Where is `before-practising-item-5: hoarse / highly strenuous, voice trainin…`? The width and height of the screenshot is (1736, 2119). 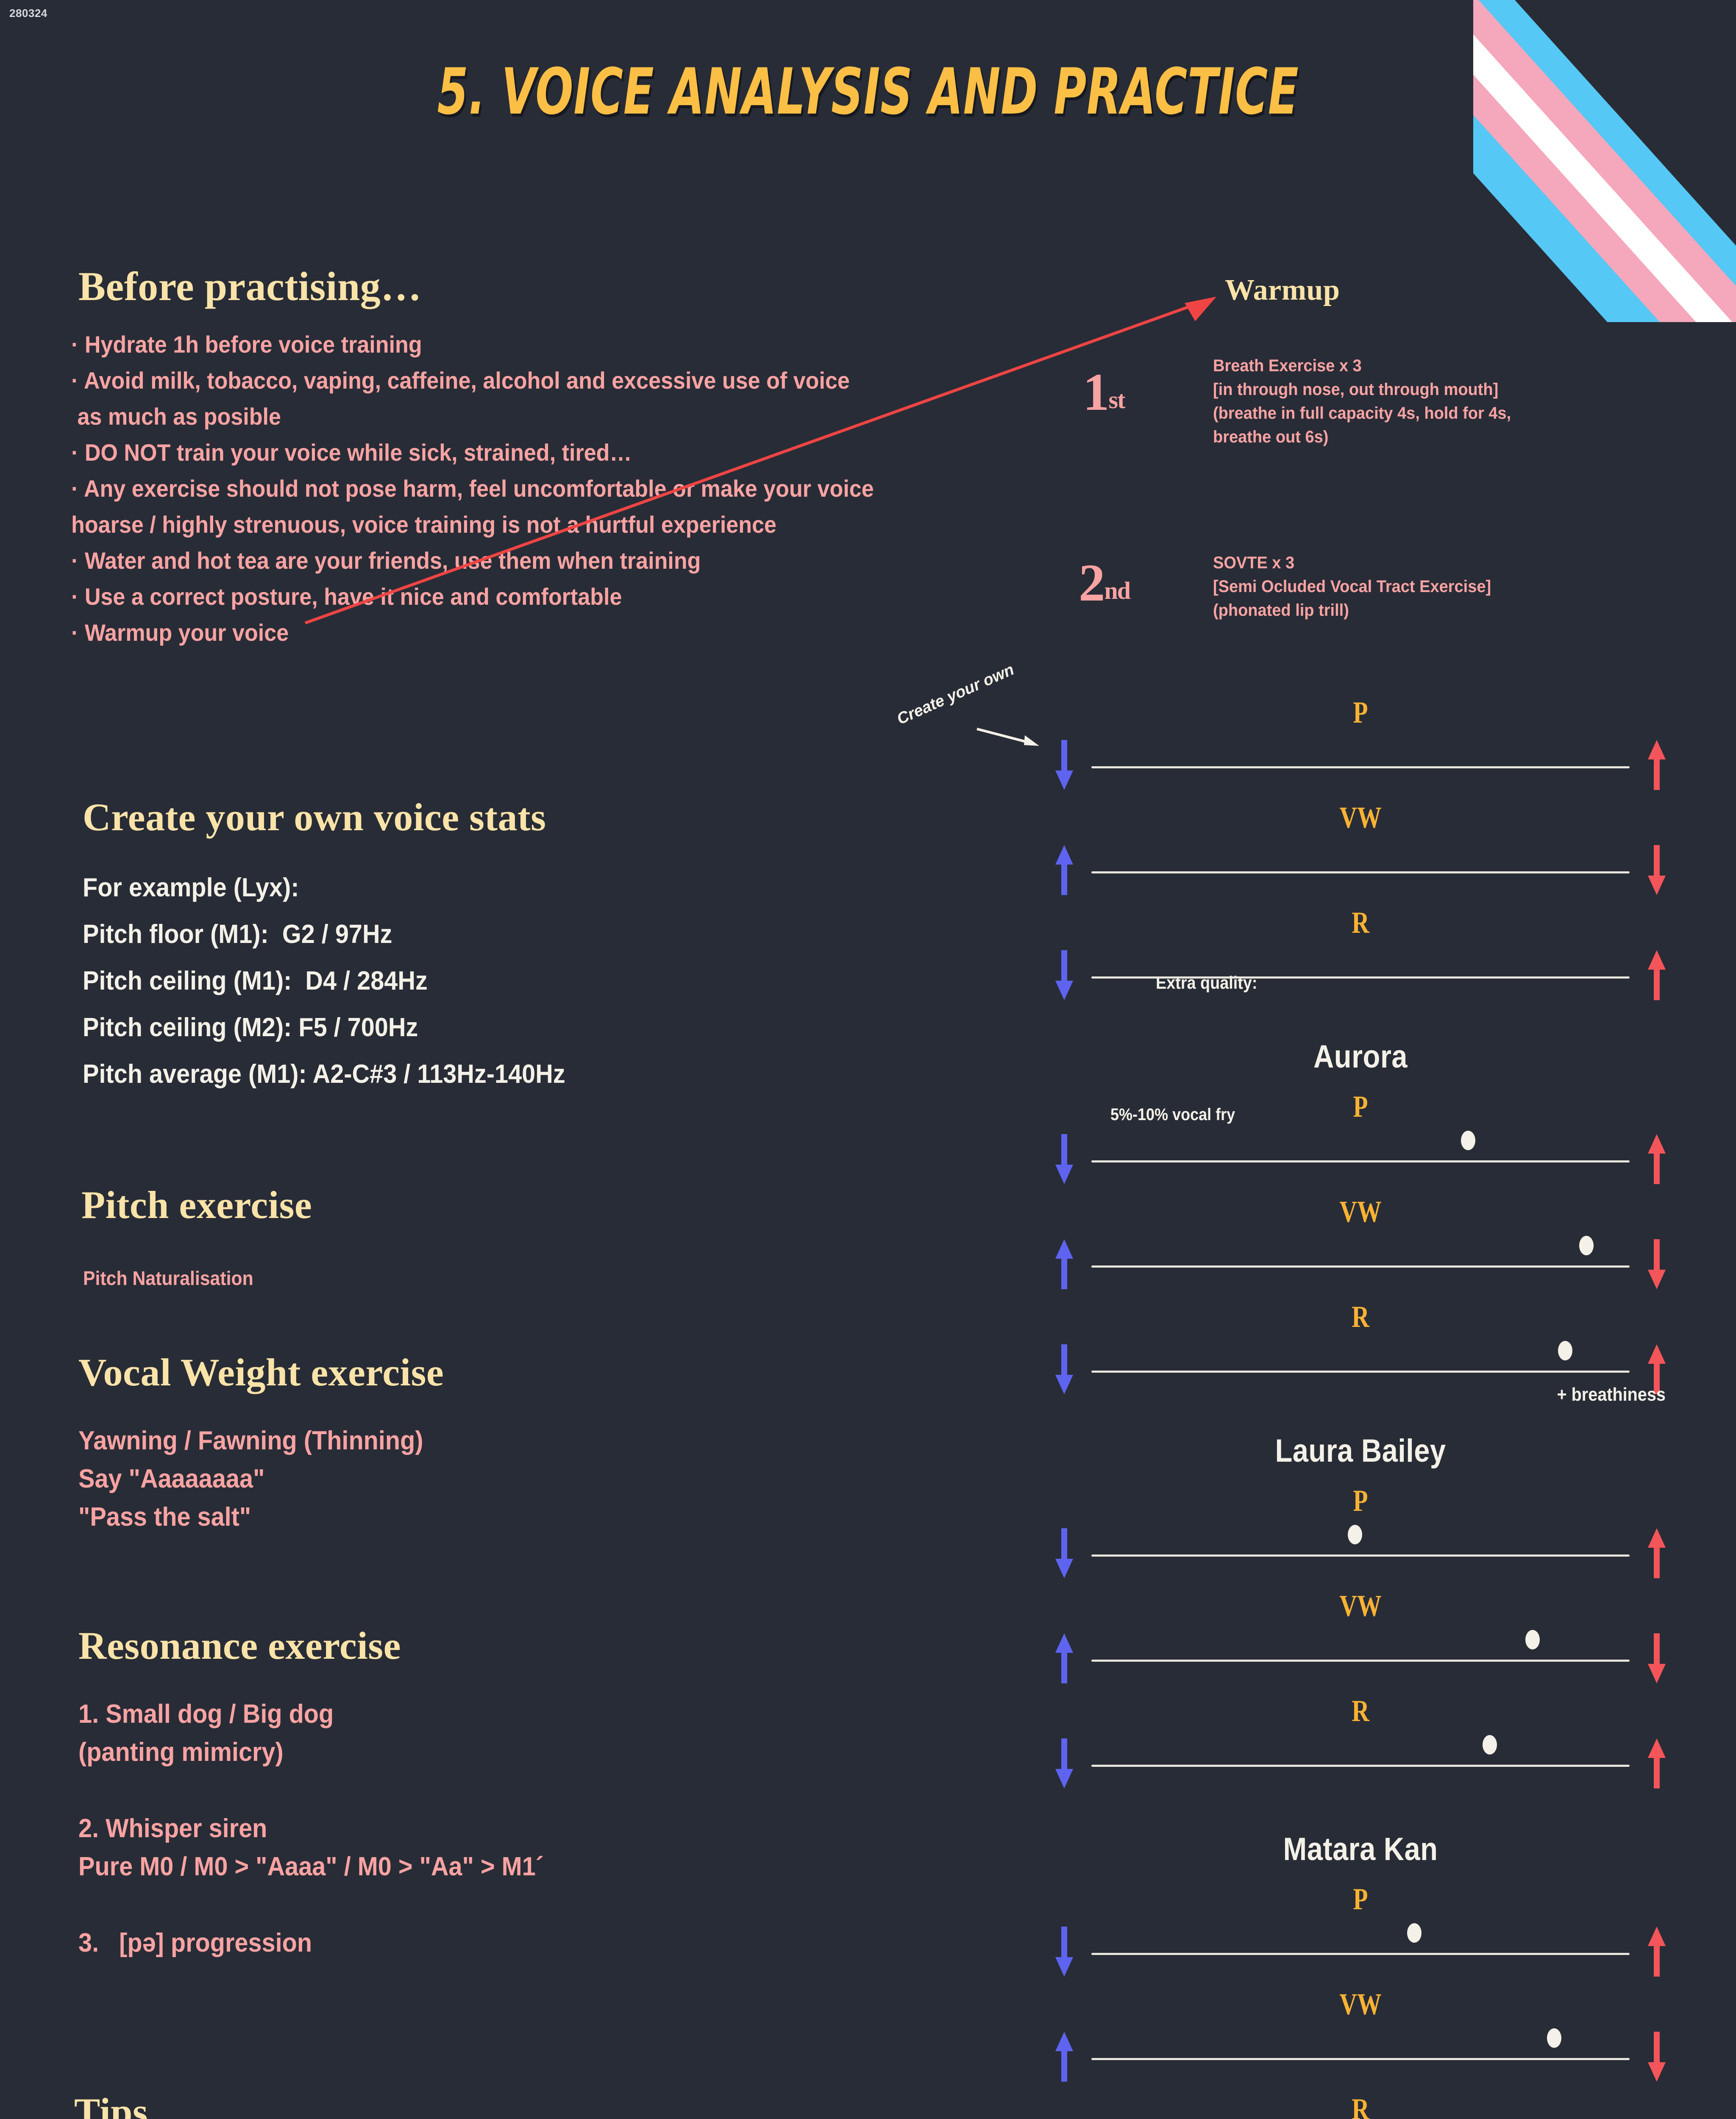
before-practising-item-5: hoarse / highly strenuous, voice trainin… is located at coordinates (424, 525).